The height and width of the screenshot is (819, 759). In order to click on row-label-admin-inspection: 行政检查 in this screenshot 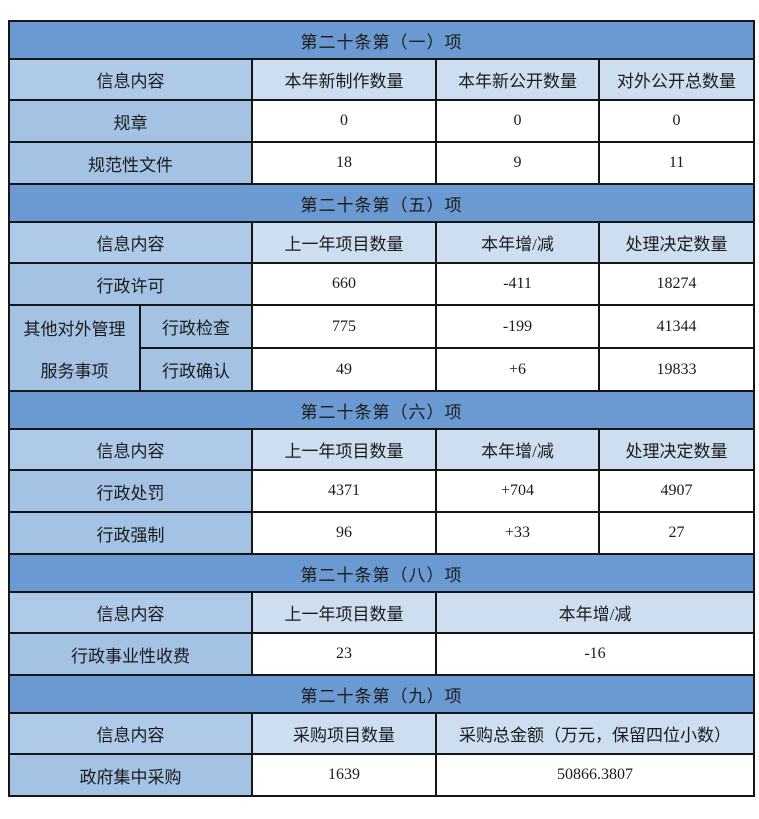, I will do `click(196, 326)`.